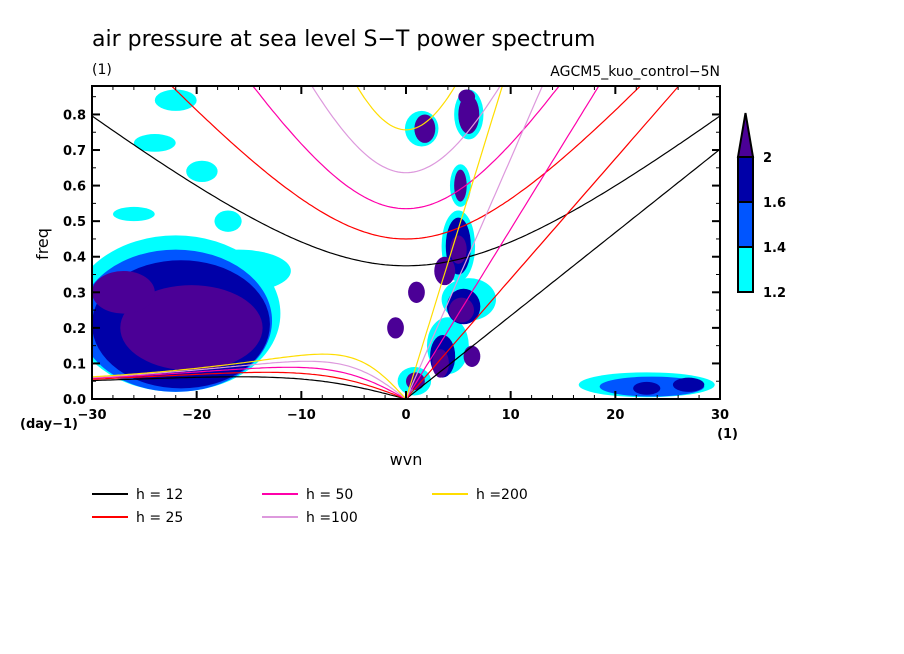 This screenshot has width=904, height=654. I want to click on legend: h = 12 h = 25 h = 50 h =100 h =200, so click(310, 506).